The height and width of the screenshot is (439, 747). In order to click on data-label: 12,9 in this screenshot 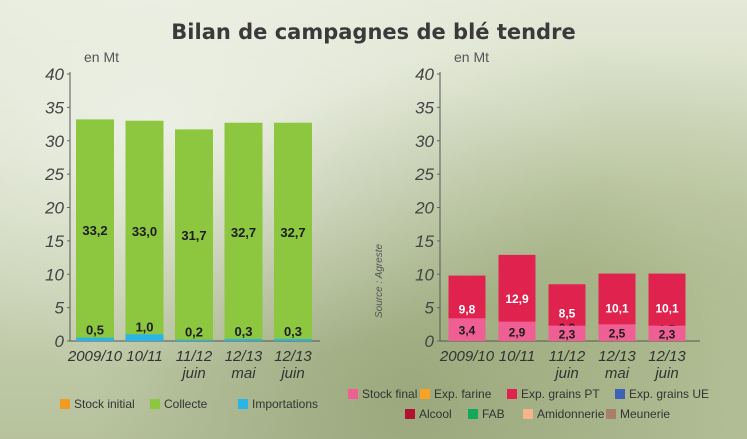, I will do `click(517, 299)`.